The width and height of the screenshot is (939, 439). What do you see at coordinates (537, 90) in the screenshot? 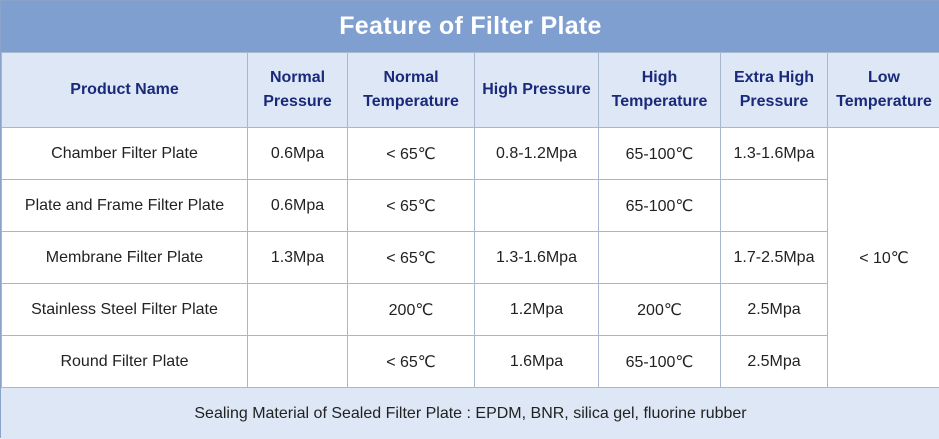
I see `header-high-pressure: High Pressure` at bounding box center [537, 90].